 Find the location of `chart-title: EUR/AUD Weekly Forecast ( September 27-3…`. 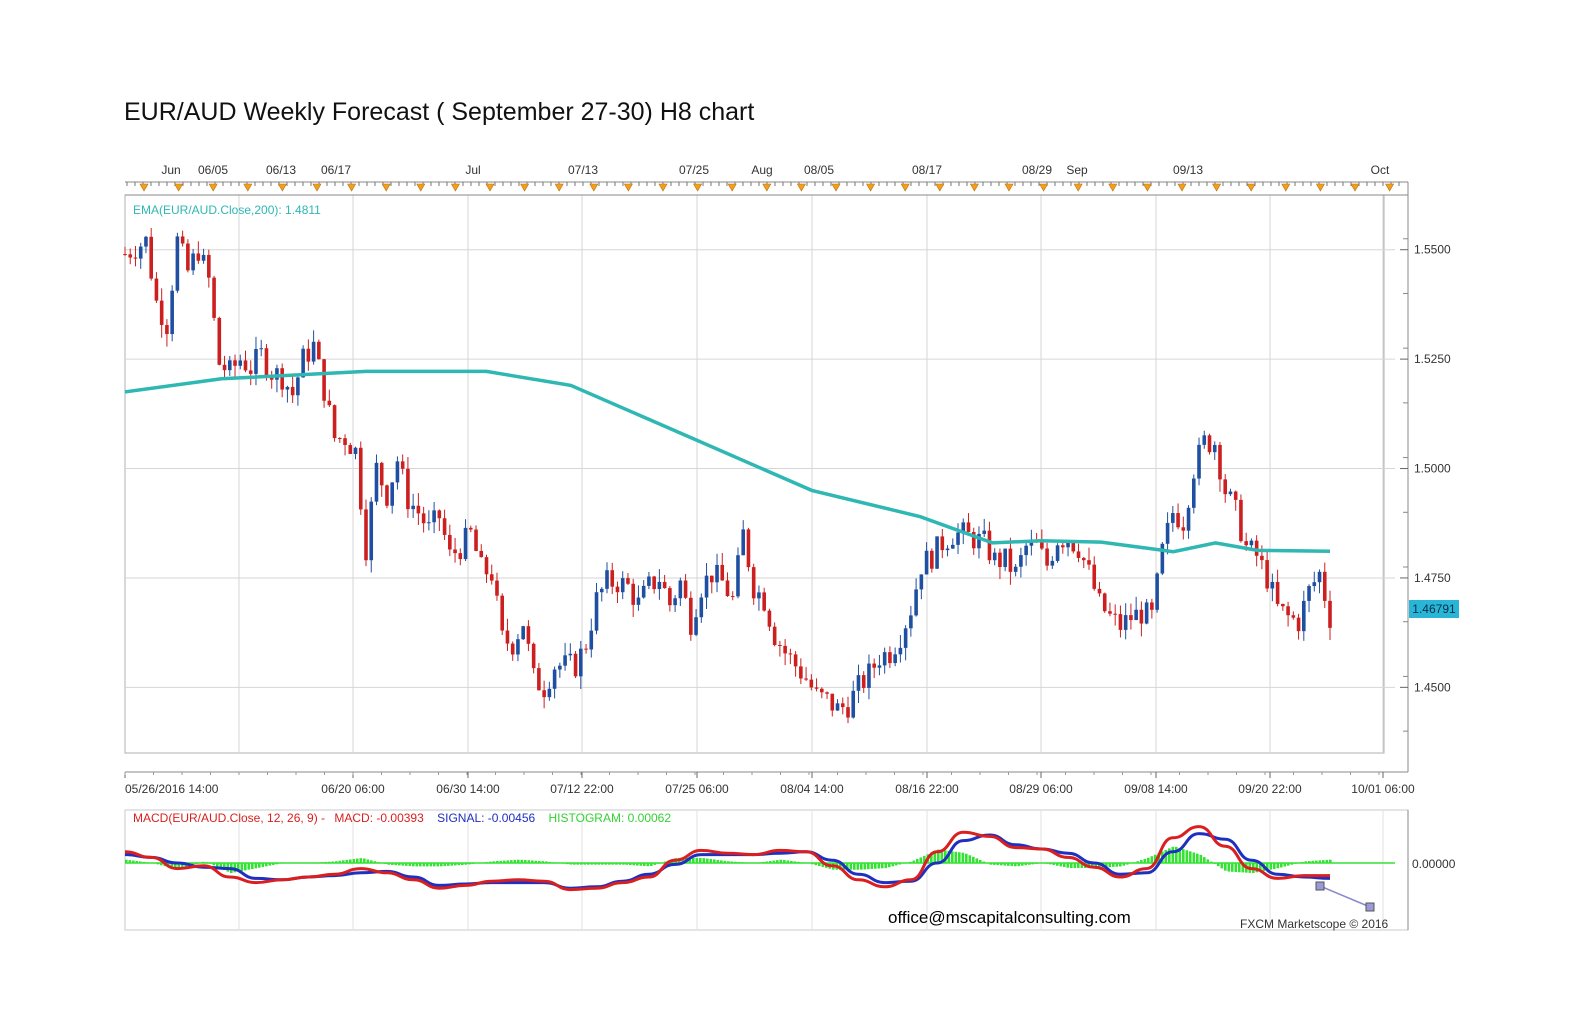

chart-title: EUR/AUD Weekly Forecast ( September 27-3… is located at coordinates (439, 112).